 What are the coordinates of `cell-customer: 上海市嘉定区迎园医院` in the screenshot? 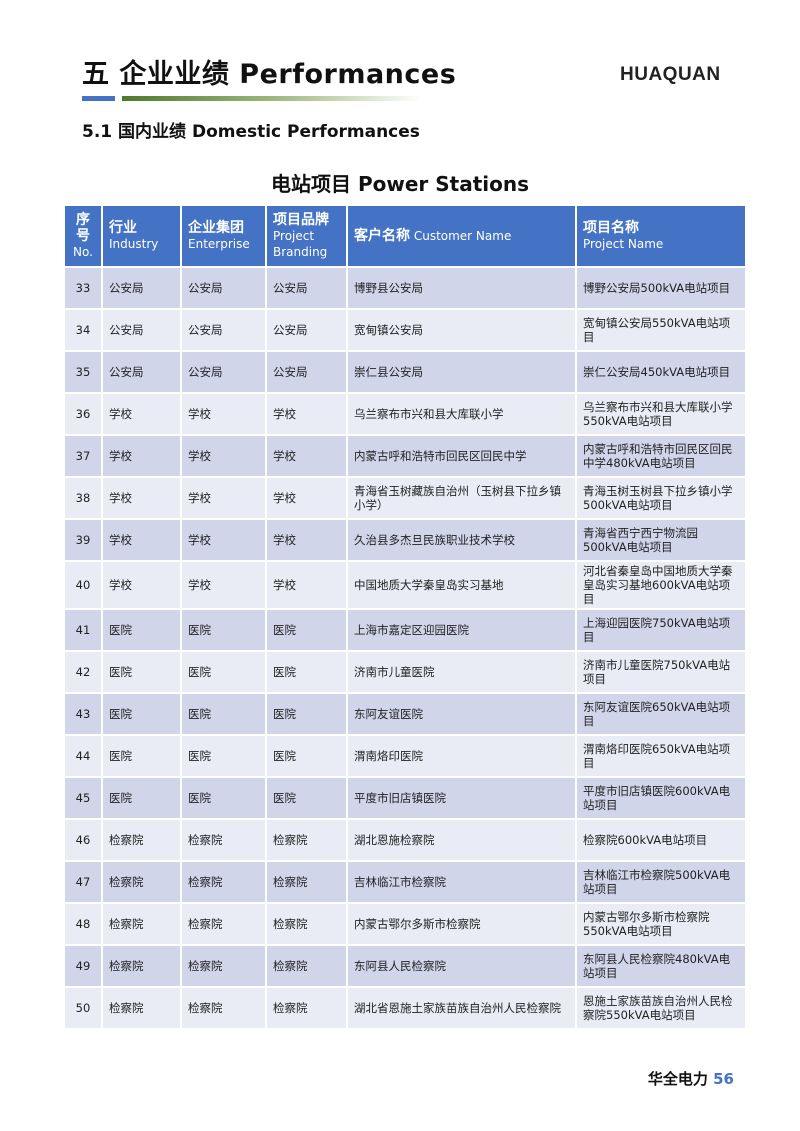 It's located at (461, 630).